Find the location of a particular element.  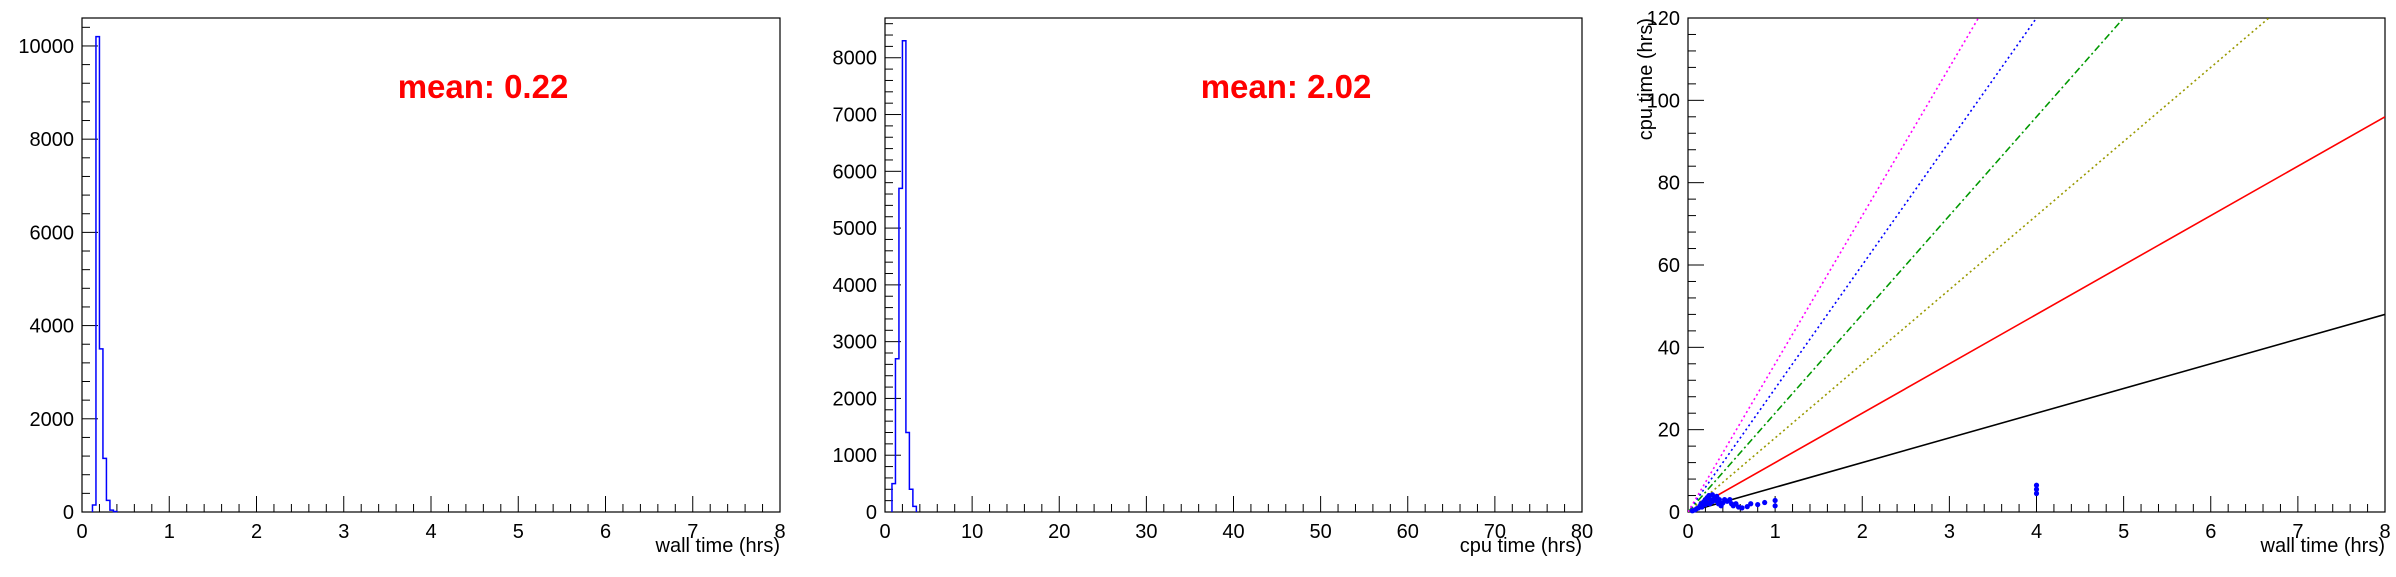

x-tick-label: 50 is located at coordinates (1321, 532).